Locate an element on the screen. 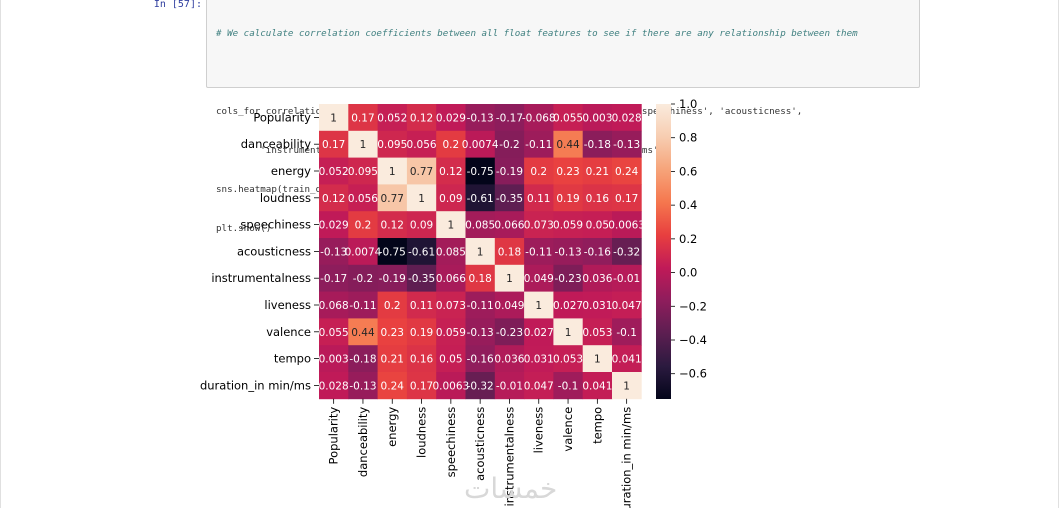 This screenshot has height=512, width=1060. heatmap-annotation: -0.35 is located at coordinates (509, 199).